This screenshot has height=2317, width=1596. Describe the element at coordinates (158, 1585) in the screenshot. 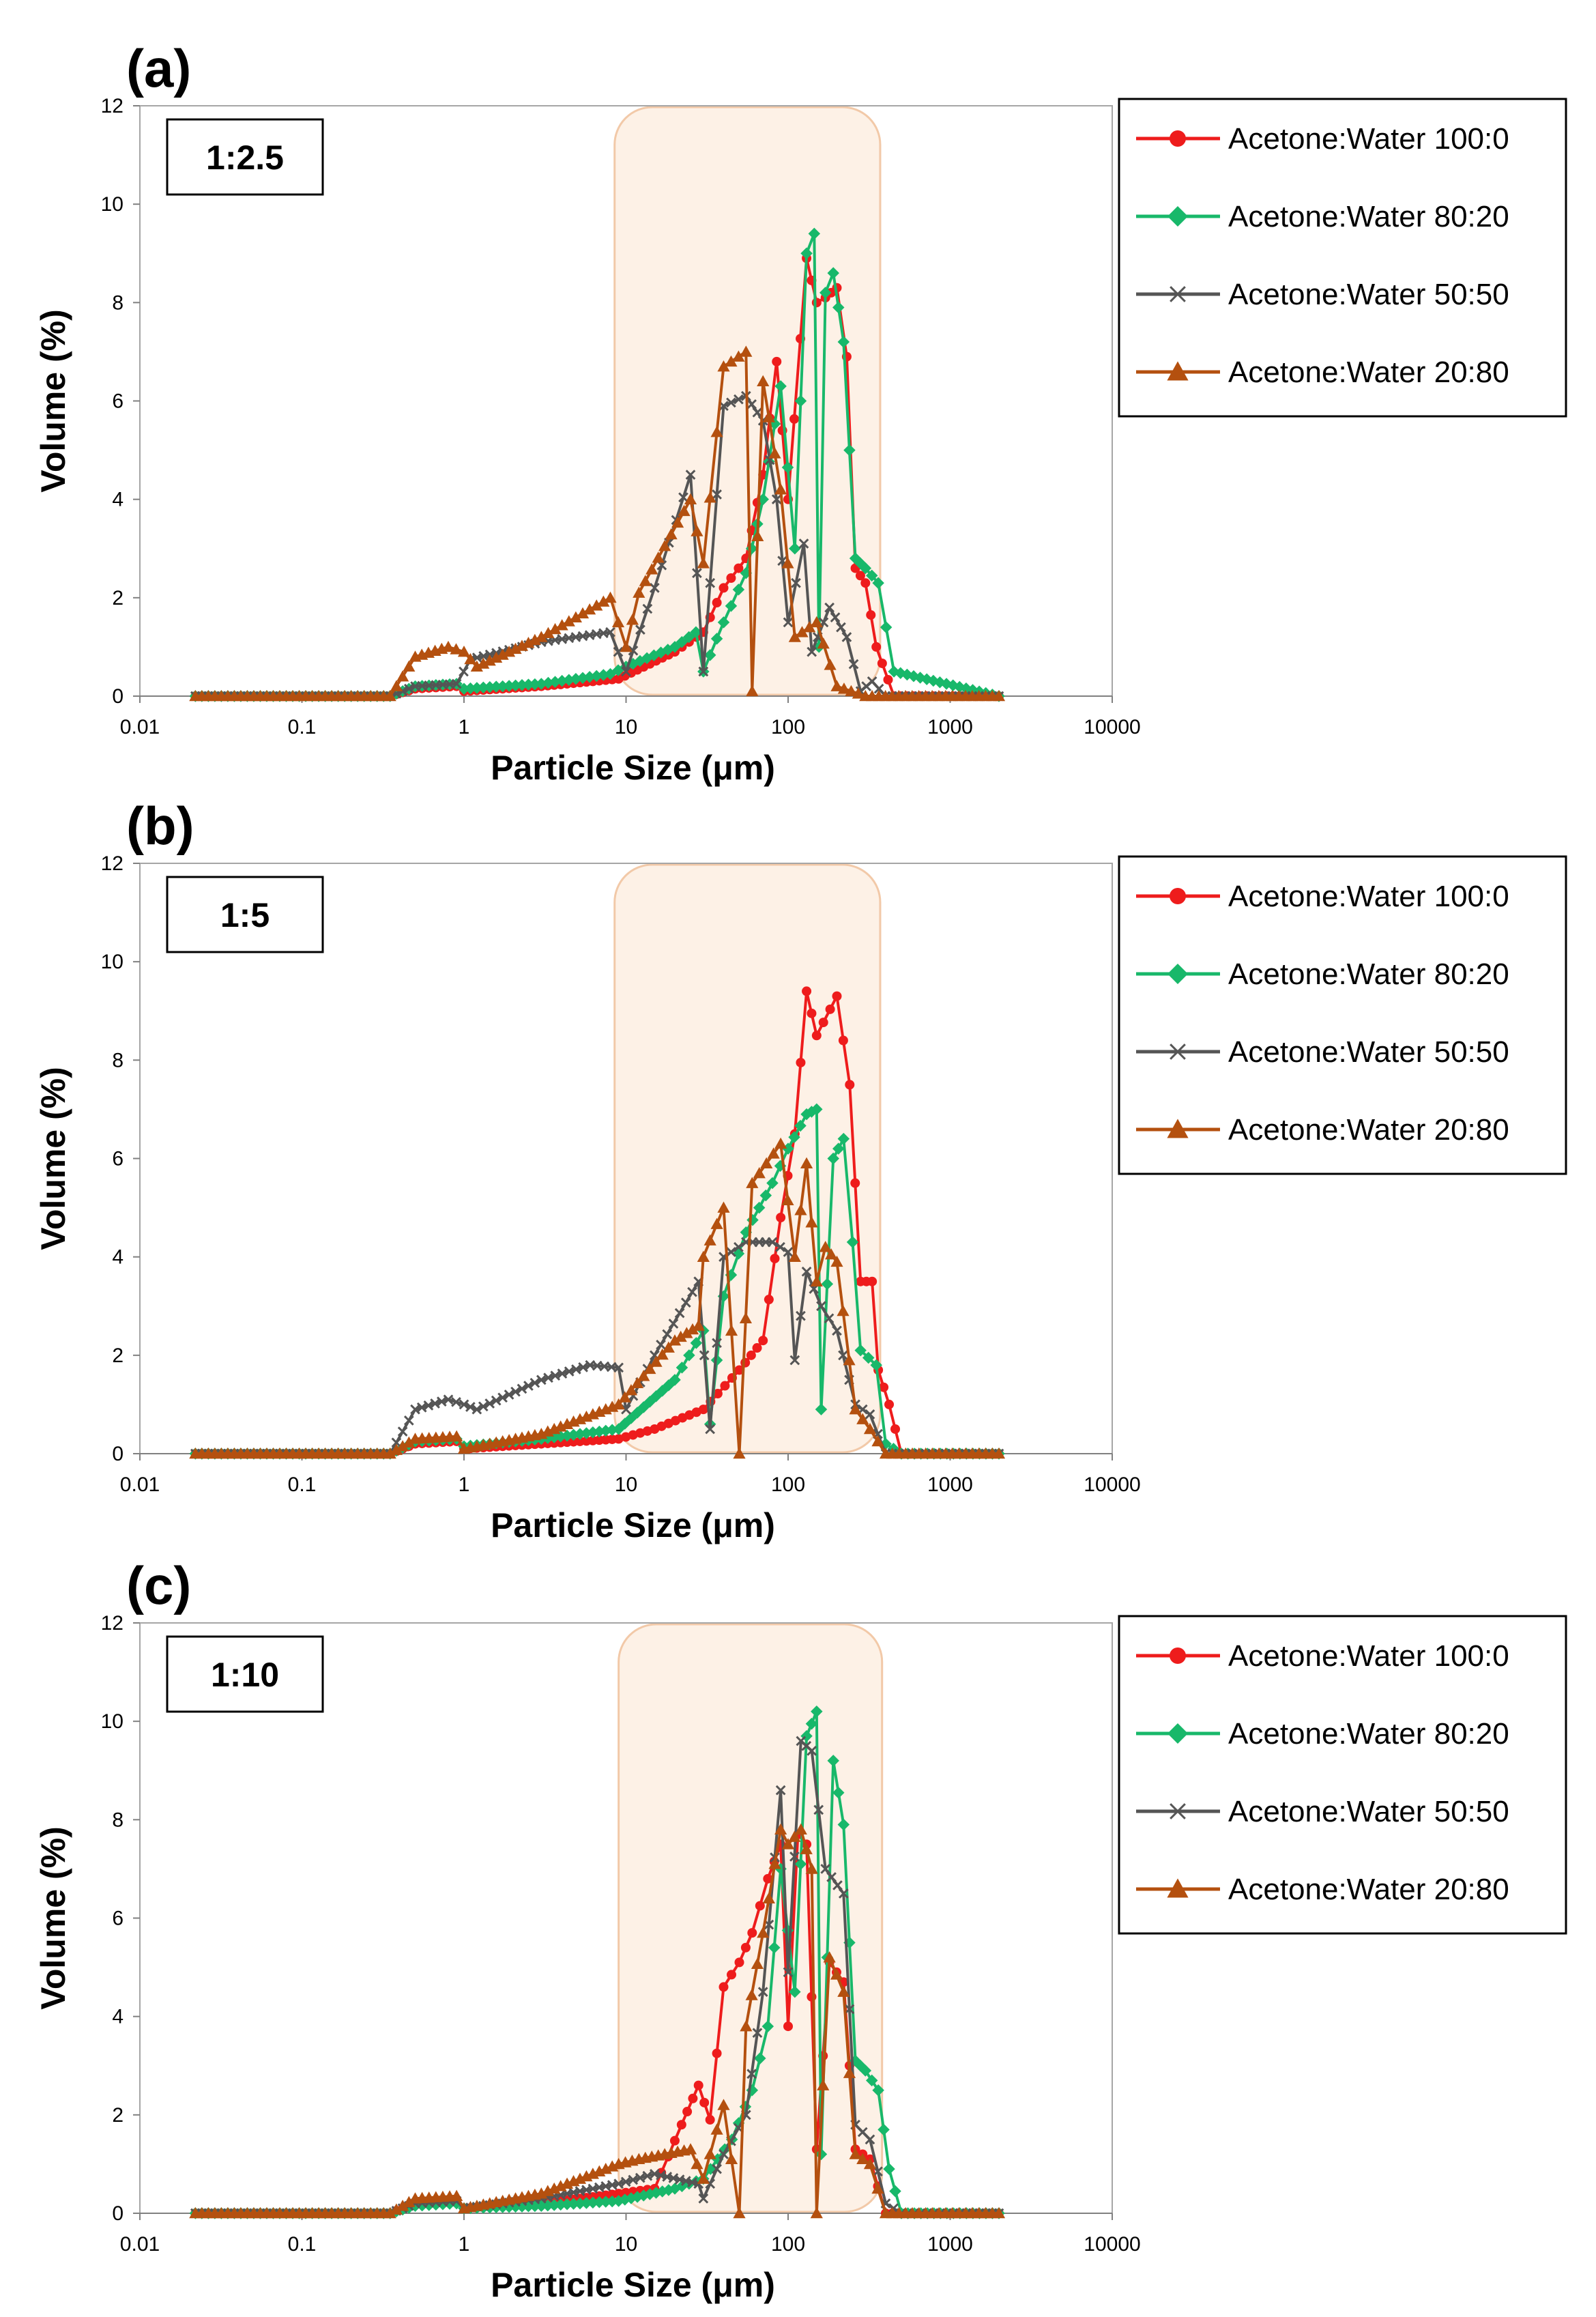

I see `panel-label: (c)` at that location.